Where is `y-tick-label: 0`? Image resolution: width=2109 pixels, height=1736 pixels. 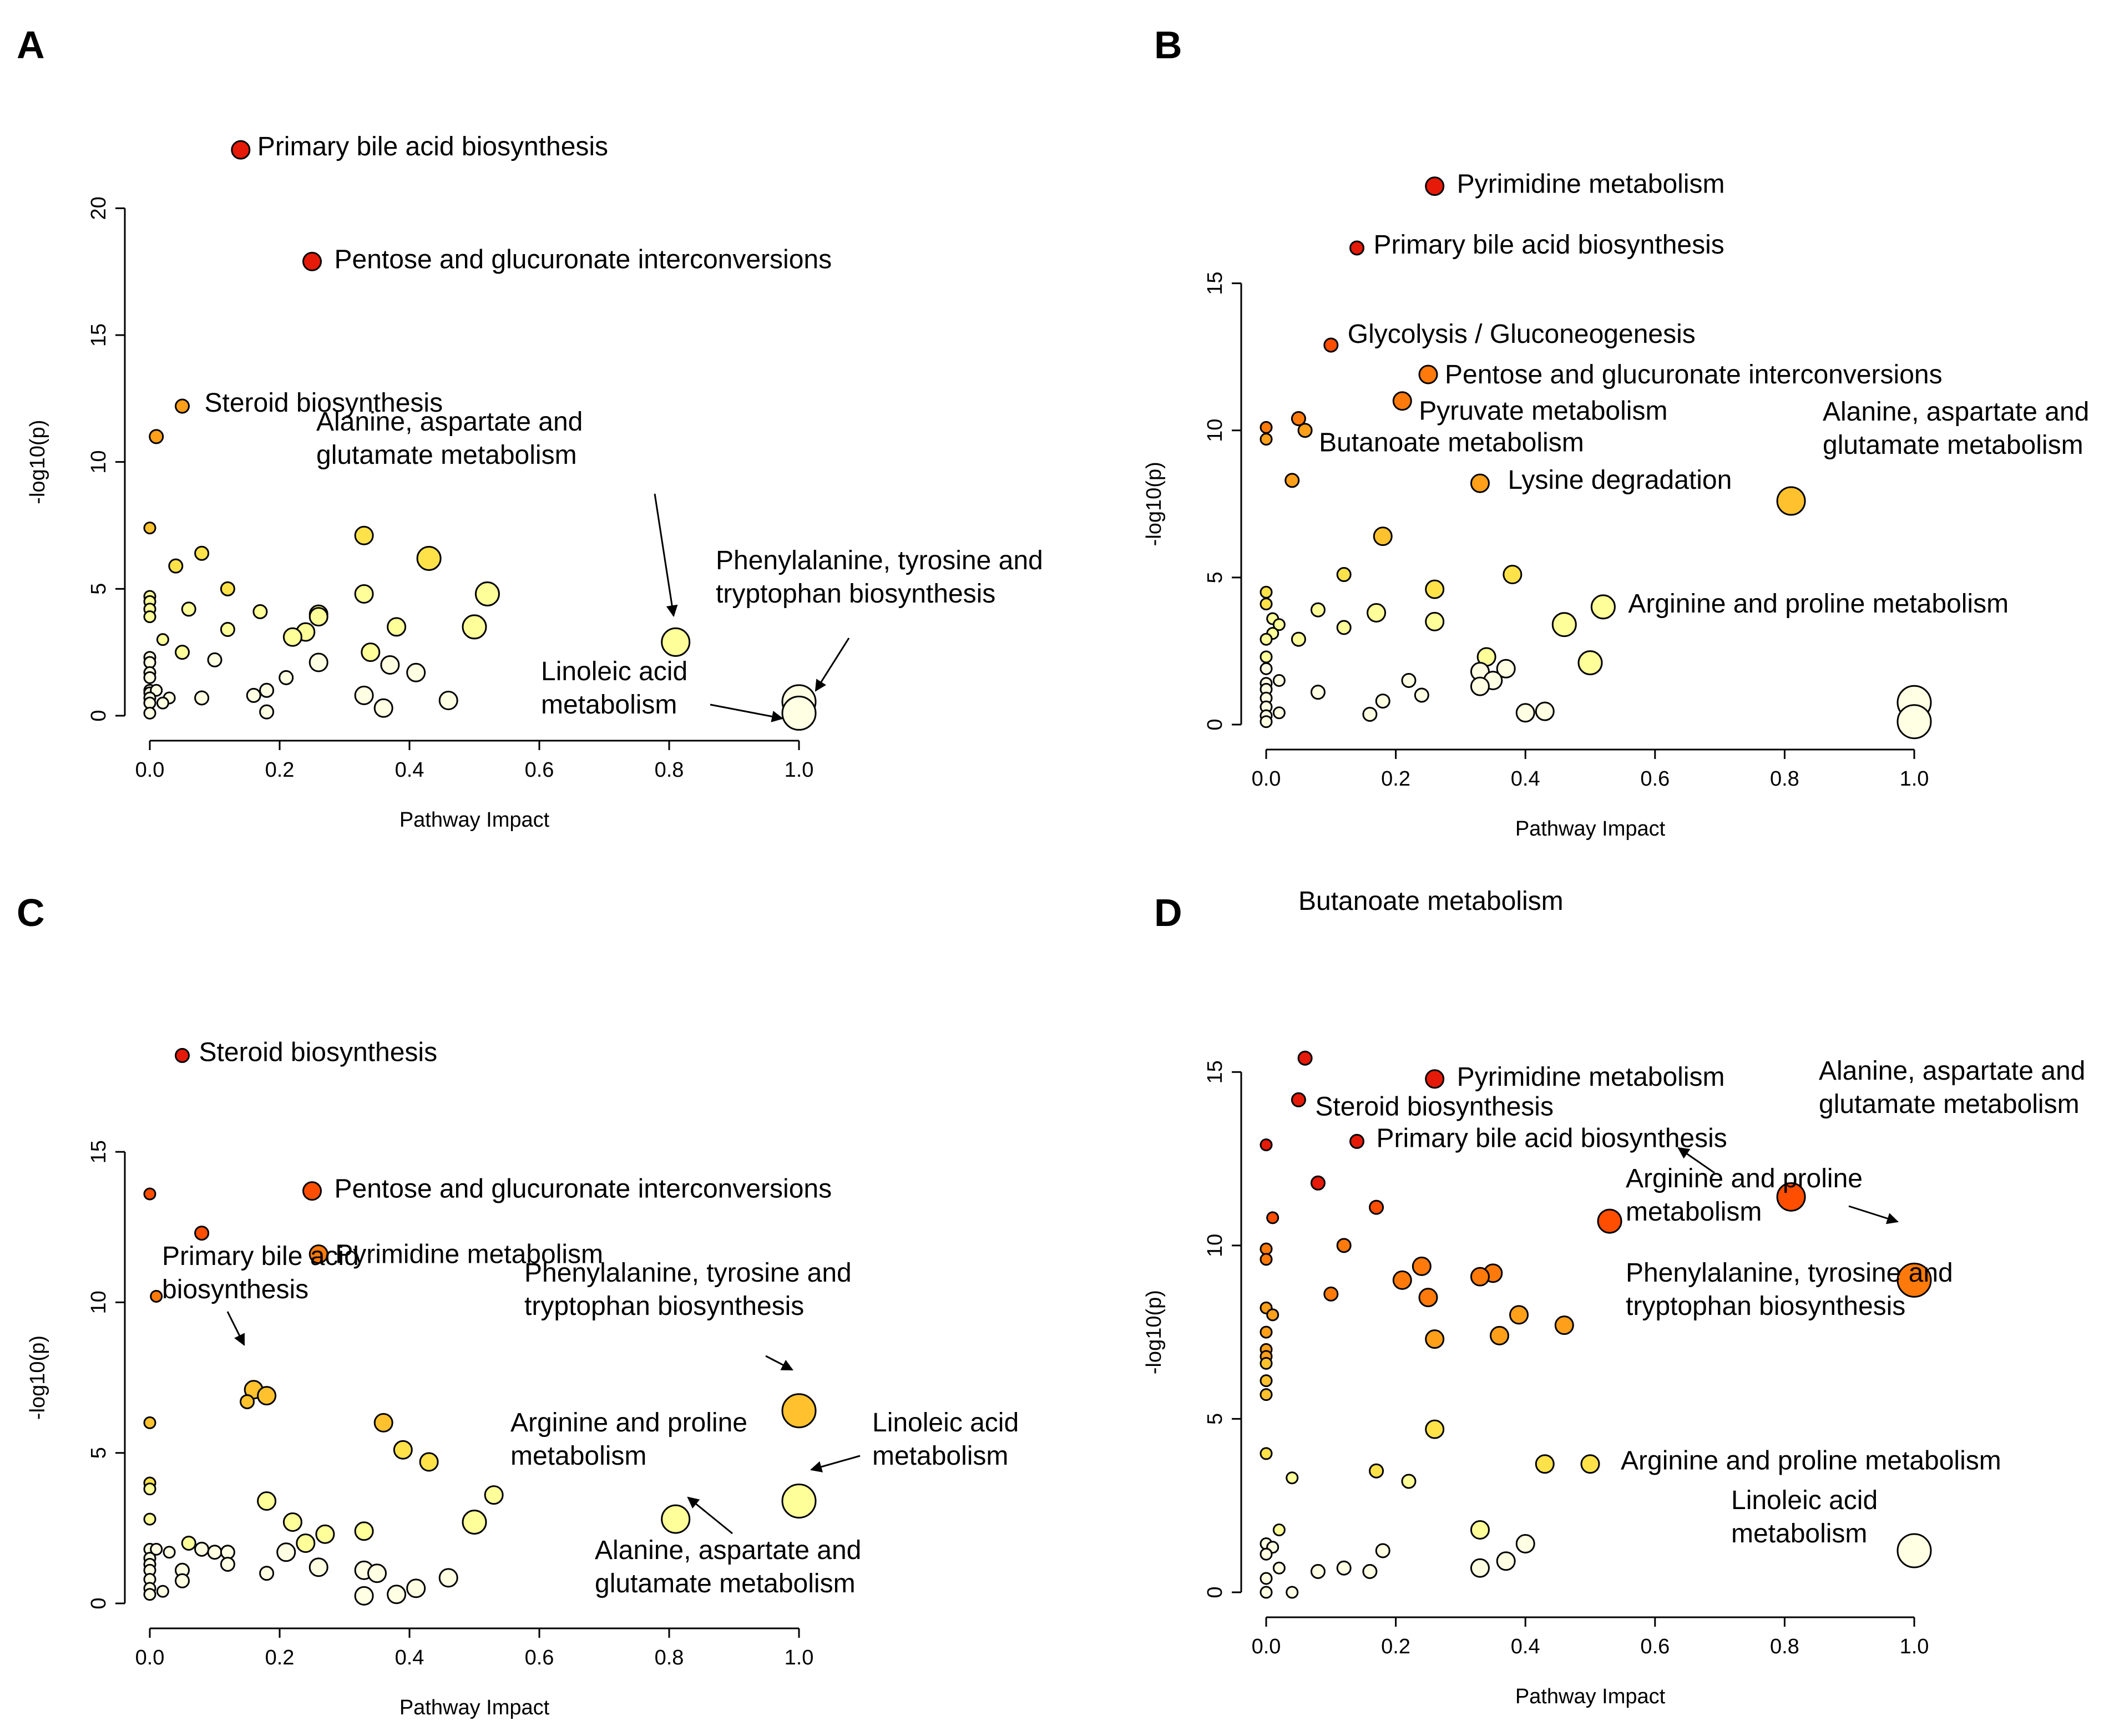
y-tick-label: 0 is located at coordinates (1215, 724).